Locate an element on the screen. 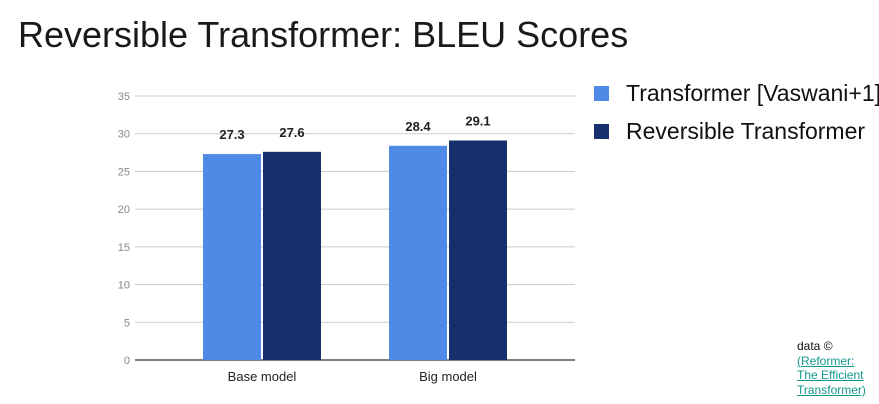  data-label: 27.3 is located at coordinates (231, 134).